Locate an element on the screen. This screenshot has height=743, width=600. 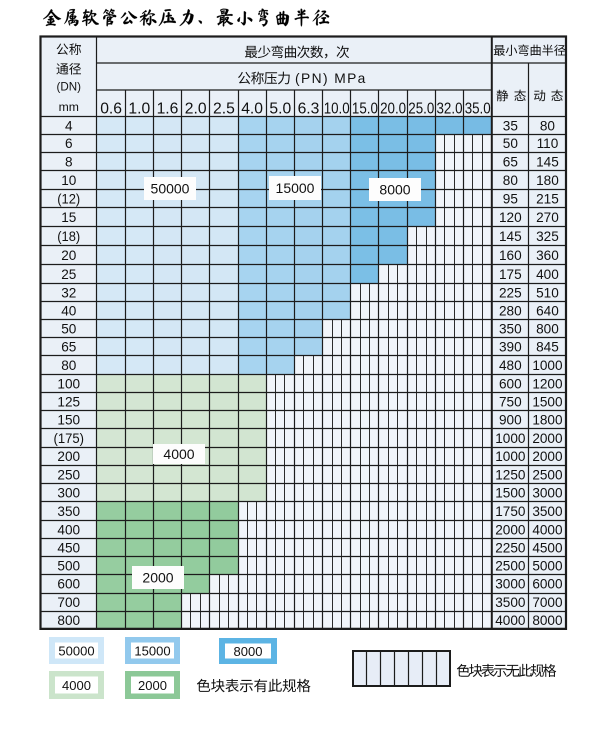
svg-text: 750 is located at coordinates (510, 402).